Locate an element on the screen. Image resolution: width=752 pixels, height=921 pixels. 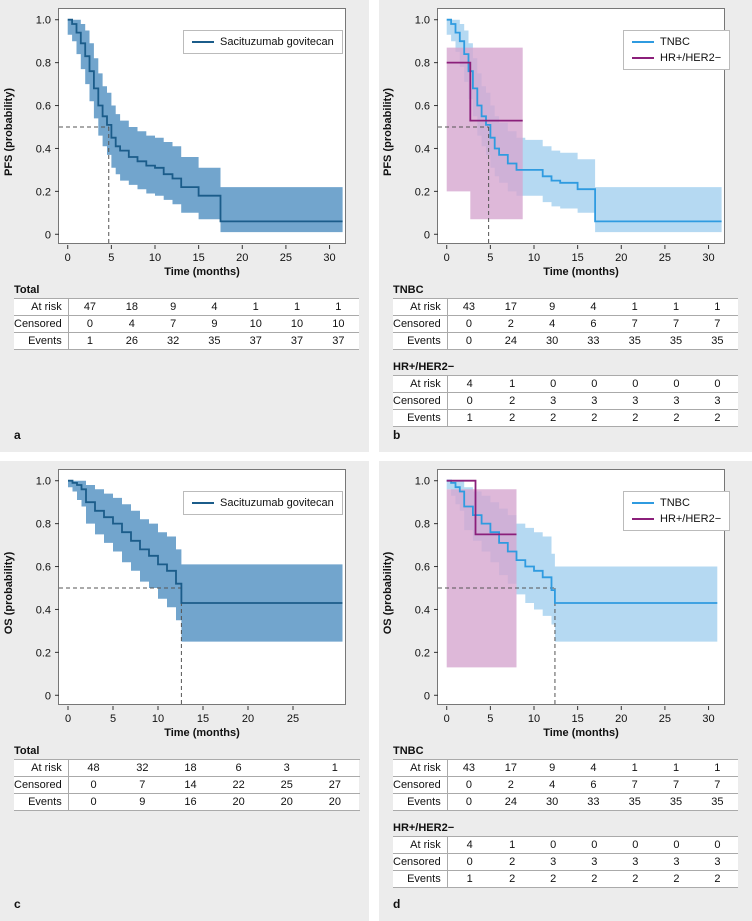
risk-cell: 14 is located at coordinates (190, 785).